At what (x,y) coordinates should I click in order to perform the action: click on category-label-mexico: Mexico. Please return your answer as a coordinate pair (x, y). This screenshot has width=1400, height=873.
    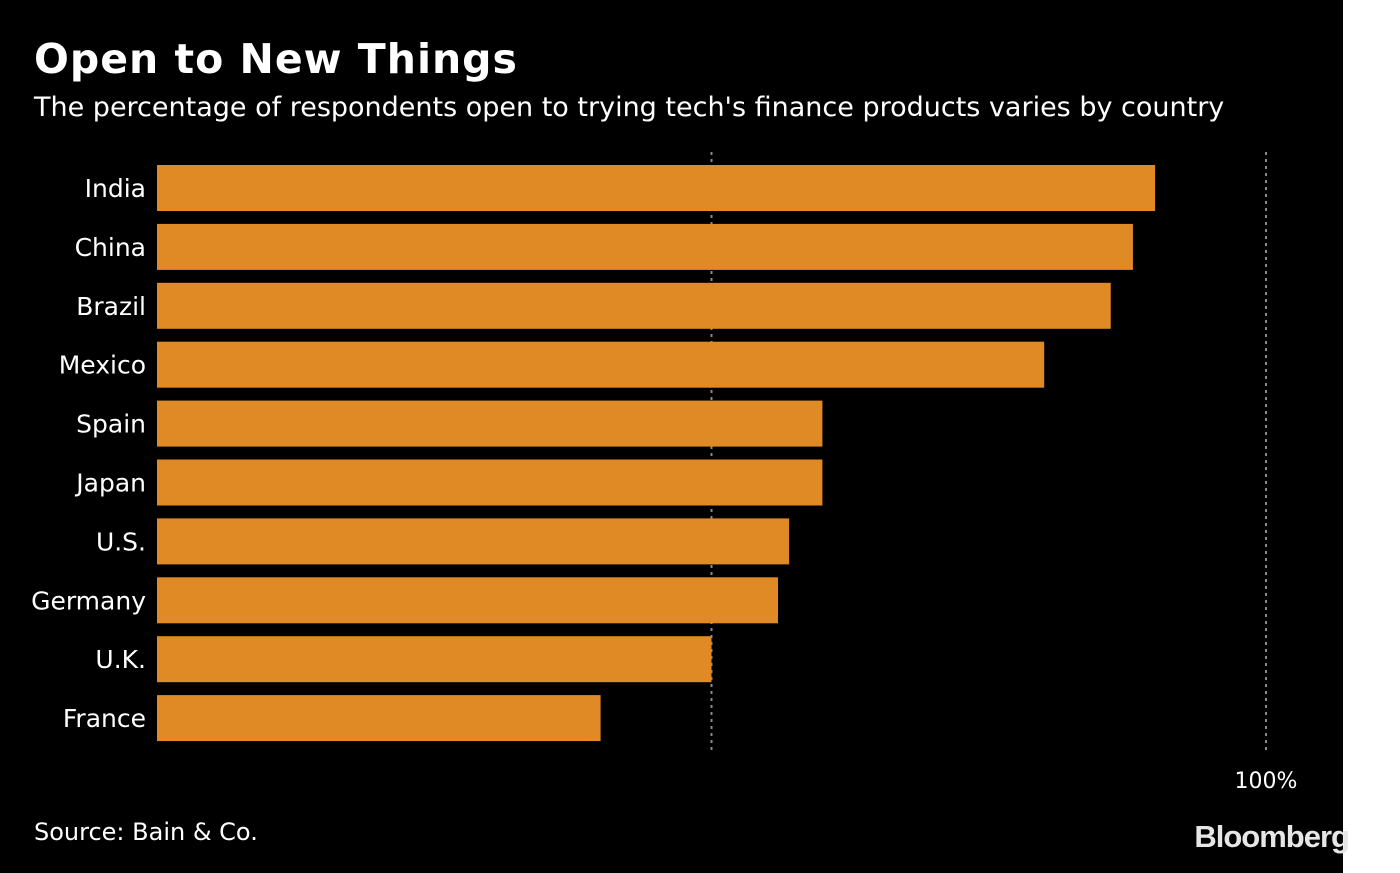
    Looking at the image, I should click on (102, 365).